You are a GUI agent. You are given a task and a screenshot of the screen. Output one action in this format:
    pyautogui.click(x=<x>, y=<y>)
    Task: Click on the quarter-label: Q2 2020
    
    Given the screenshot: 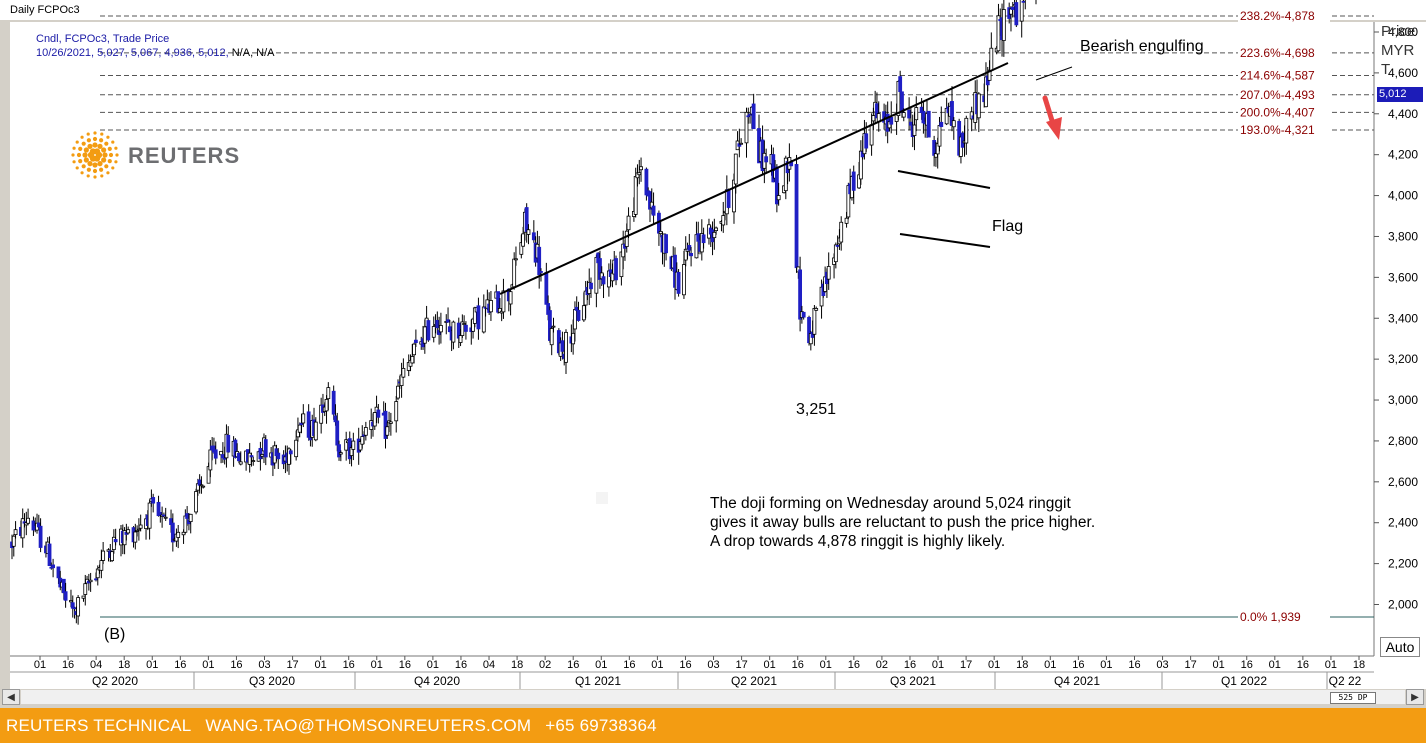 What is the action you would take?
    pyautogui.click(x=115, y=681)
    